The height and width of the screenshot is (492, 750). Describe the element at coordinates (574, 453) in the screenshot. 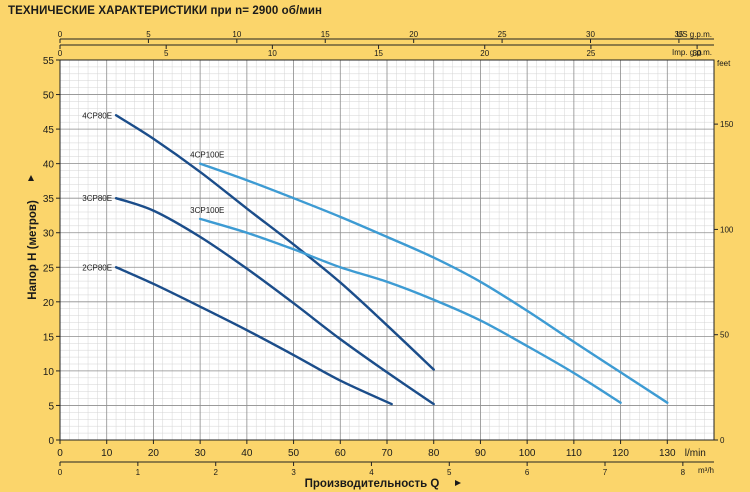

I see `x-tick-label: 110` at that location.